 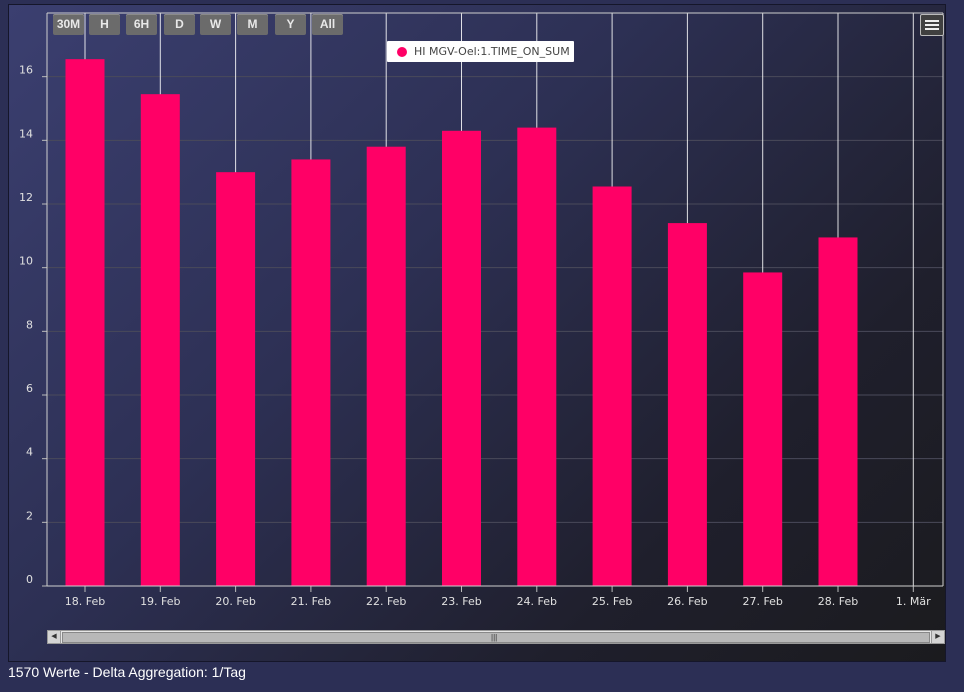 I want to click on x-tick-label: 19. Feb, so click(x=160, y=601).